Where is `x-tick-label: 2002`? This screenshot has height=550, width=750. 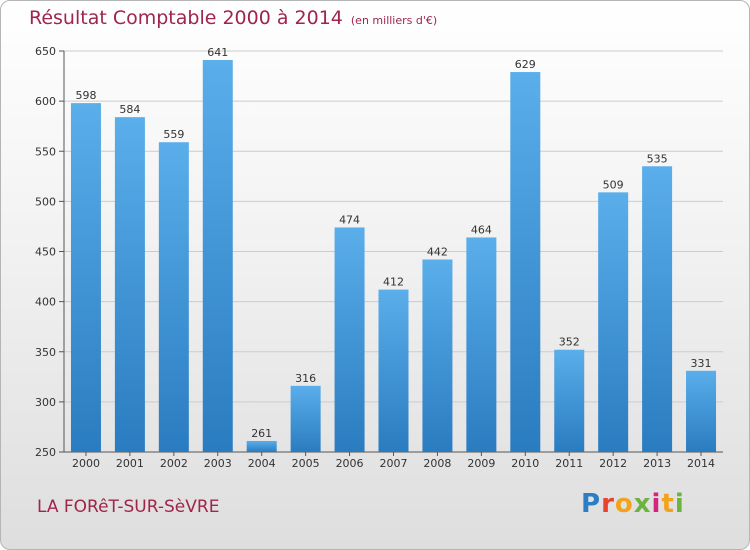 x-tick-label: 2002 is located at coordinates (174, 463).